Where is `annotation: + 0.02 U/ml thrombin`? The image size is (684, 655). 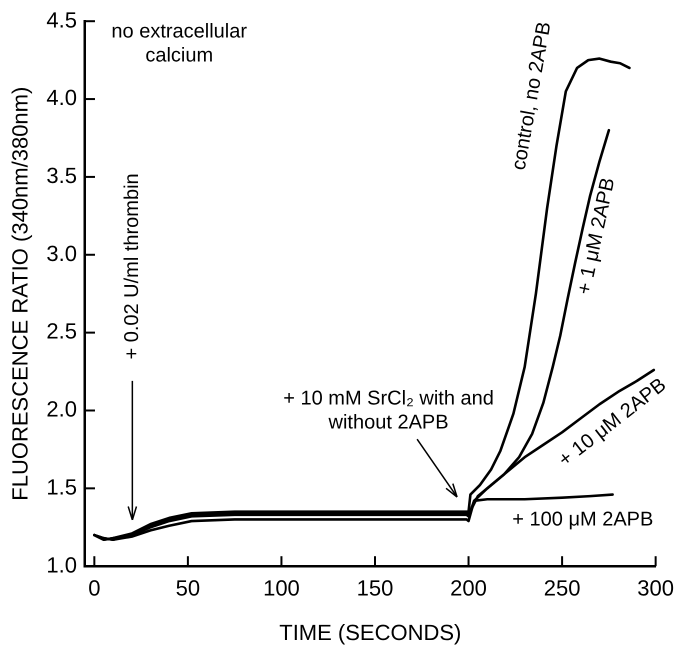 annotation: + 0.02 U/ml thrombin is located at coordinates (131, 266).